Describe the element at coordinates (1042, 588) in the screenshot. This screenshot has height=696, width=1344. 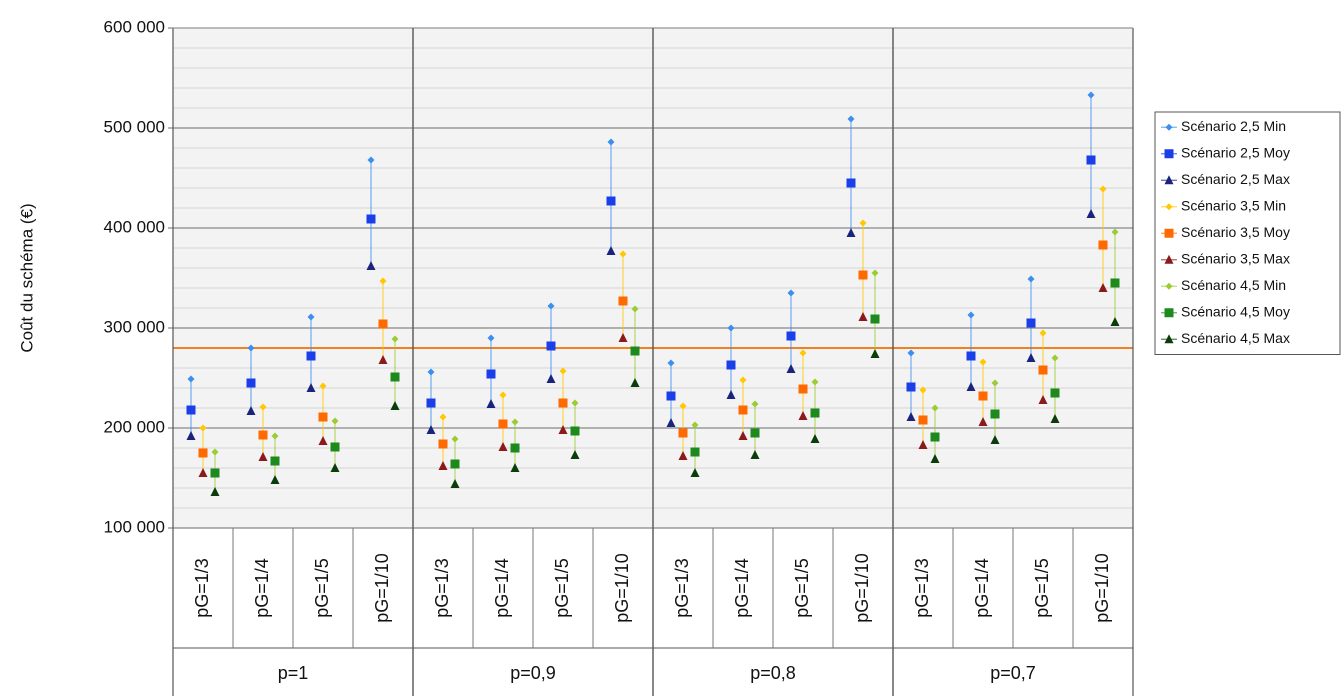
I see `x-tick-label: pG=1/5` at that location.